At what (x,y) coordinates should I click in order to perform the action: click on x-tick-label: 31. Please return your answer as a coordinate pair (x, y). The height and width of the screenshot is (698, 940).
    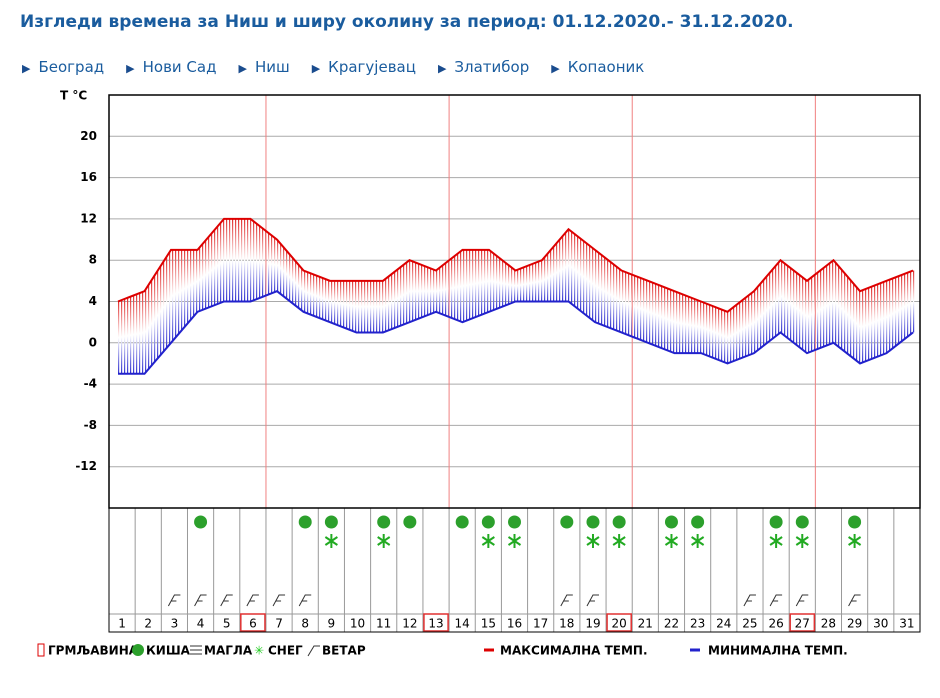
    Looking at the image, I should click on (906, 624).